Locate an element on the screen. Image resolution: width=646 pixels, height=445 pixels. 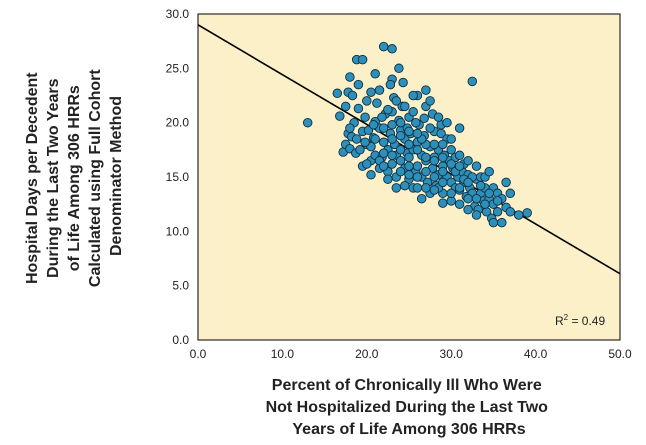
x-tick-label: 40.0 is located at coordinates (536, 354).